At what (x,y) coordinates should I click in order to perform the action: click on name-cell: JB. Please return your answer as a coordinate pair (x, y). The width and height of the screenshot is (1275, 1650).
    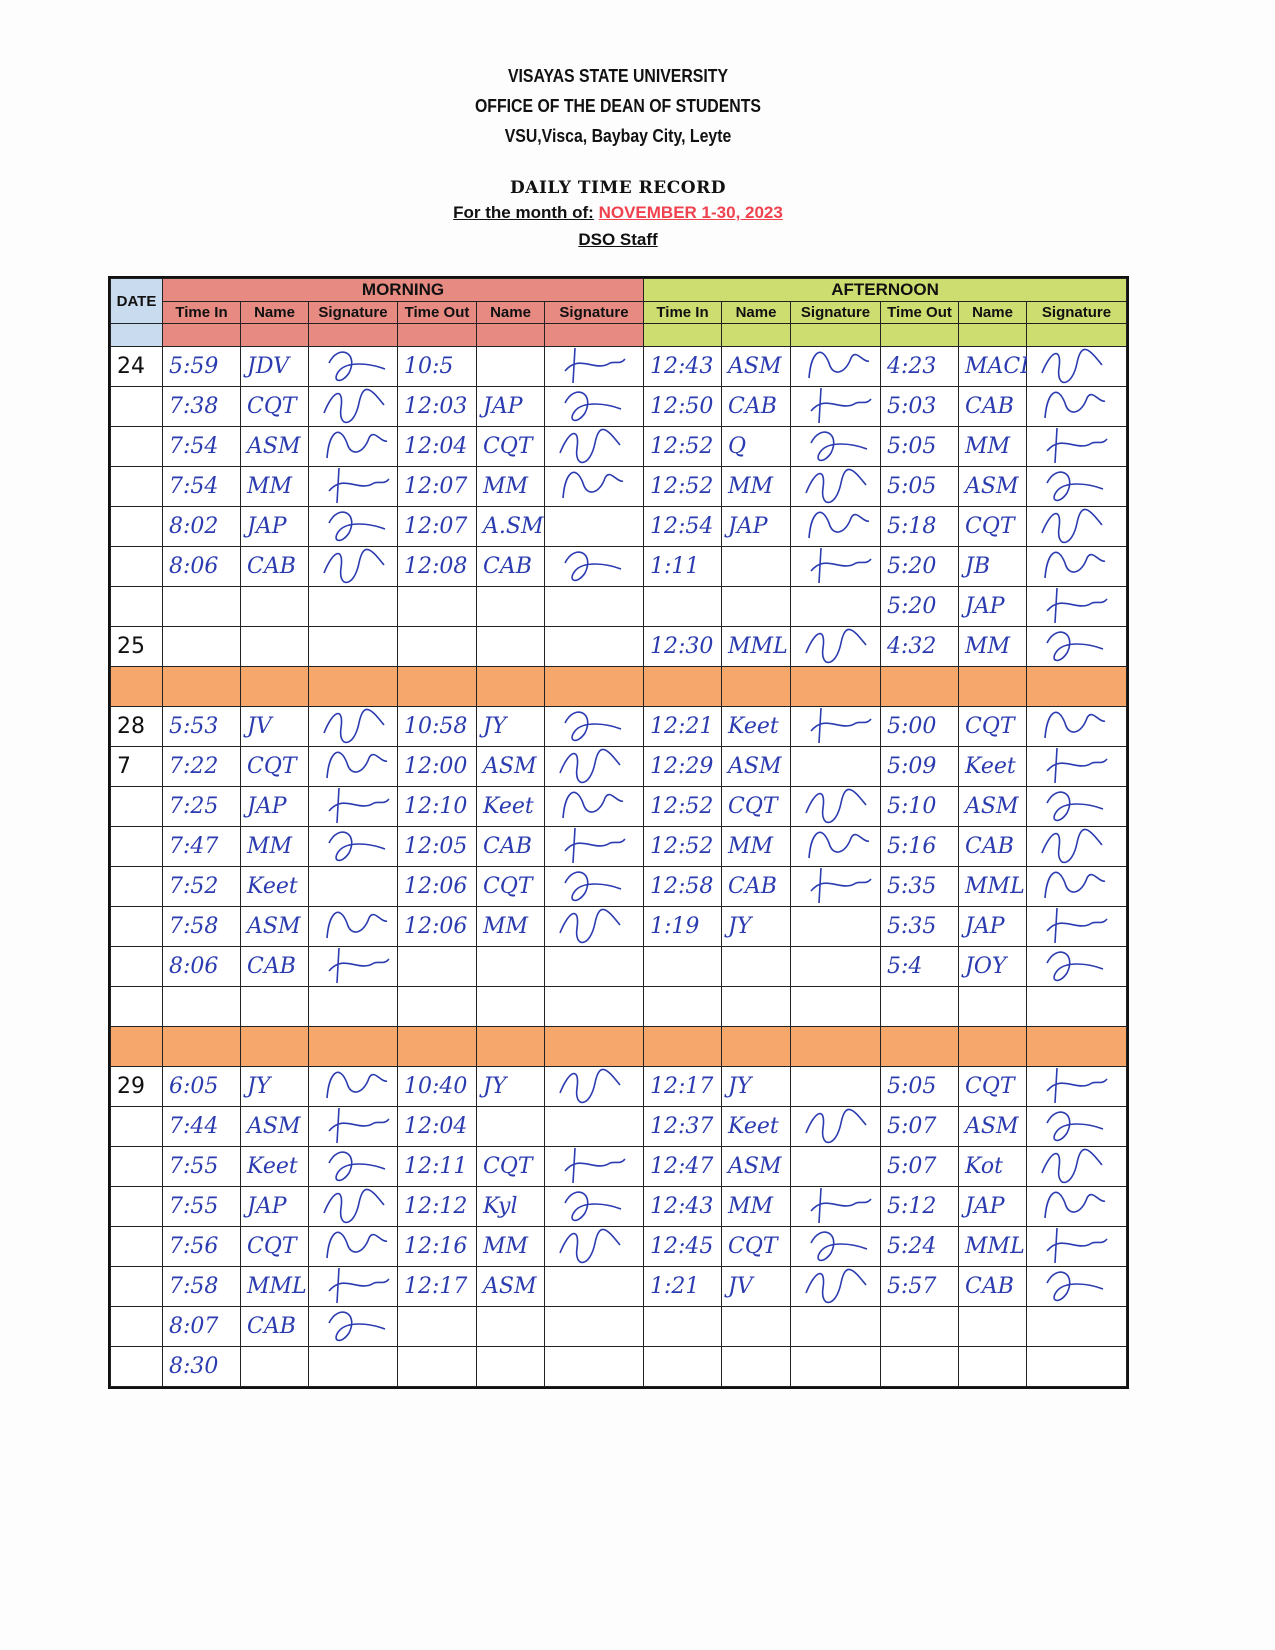
    Looking at the image, I should click on (993, 566).